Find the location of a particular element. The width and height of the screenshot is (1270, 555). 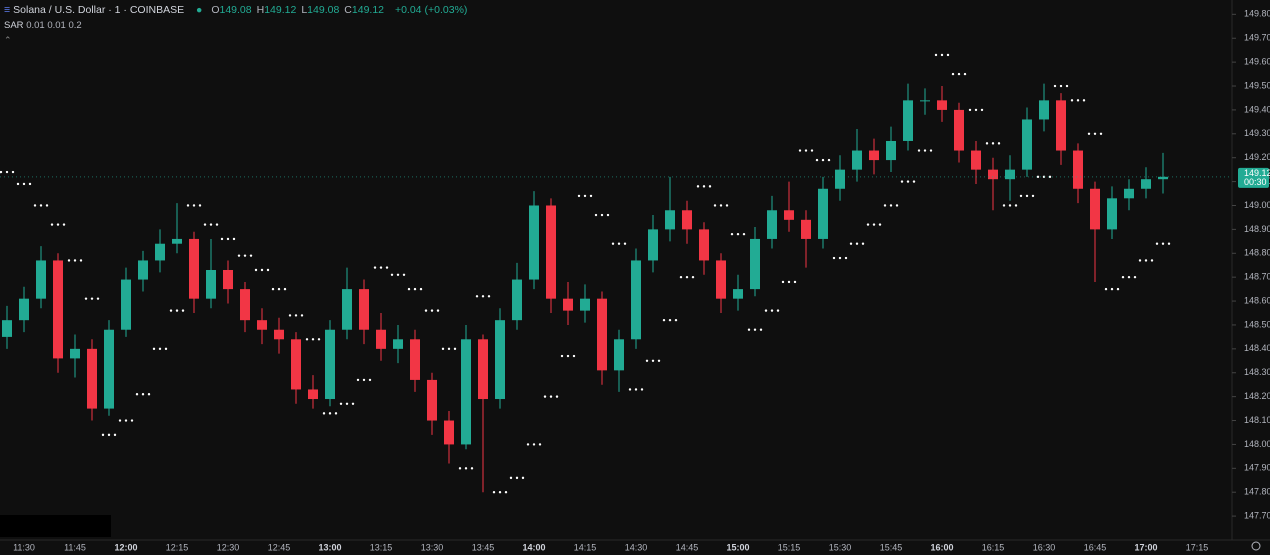

x-tick-label: 12:15 is located at coordinates (177, 547).